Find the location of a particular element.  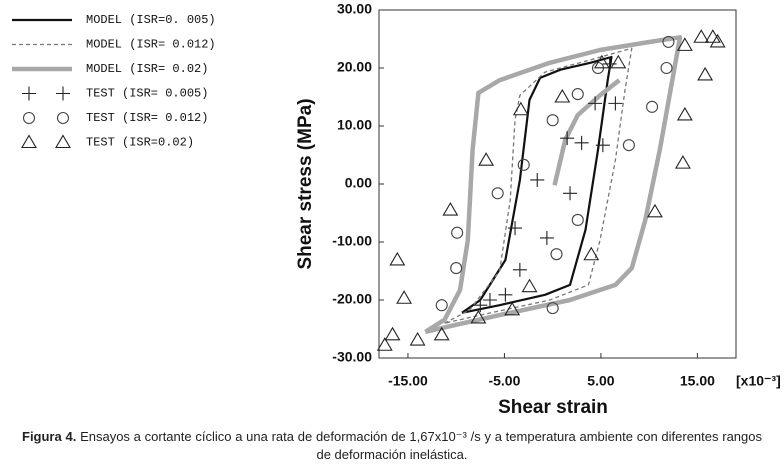

x-tick-label: -5.00 is located at coordinates (504, 381).